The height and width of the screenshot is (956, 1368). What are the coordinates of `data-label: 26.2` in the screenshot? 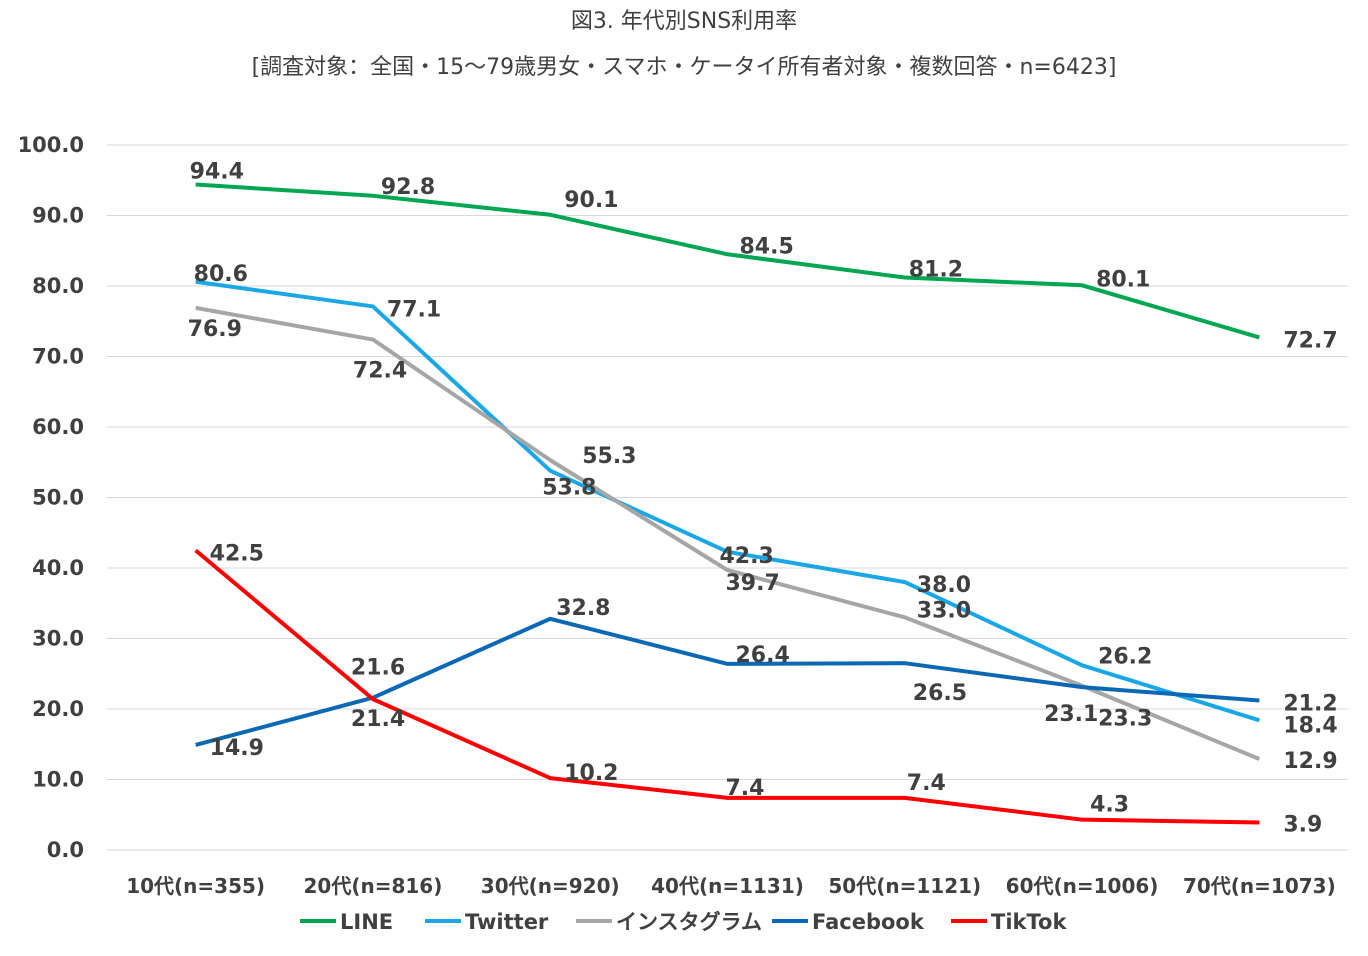 It's located at (1125, 656).